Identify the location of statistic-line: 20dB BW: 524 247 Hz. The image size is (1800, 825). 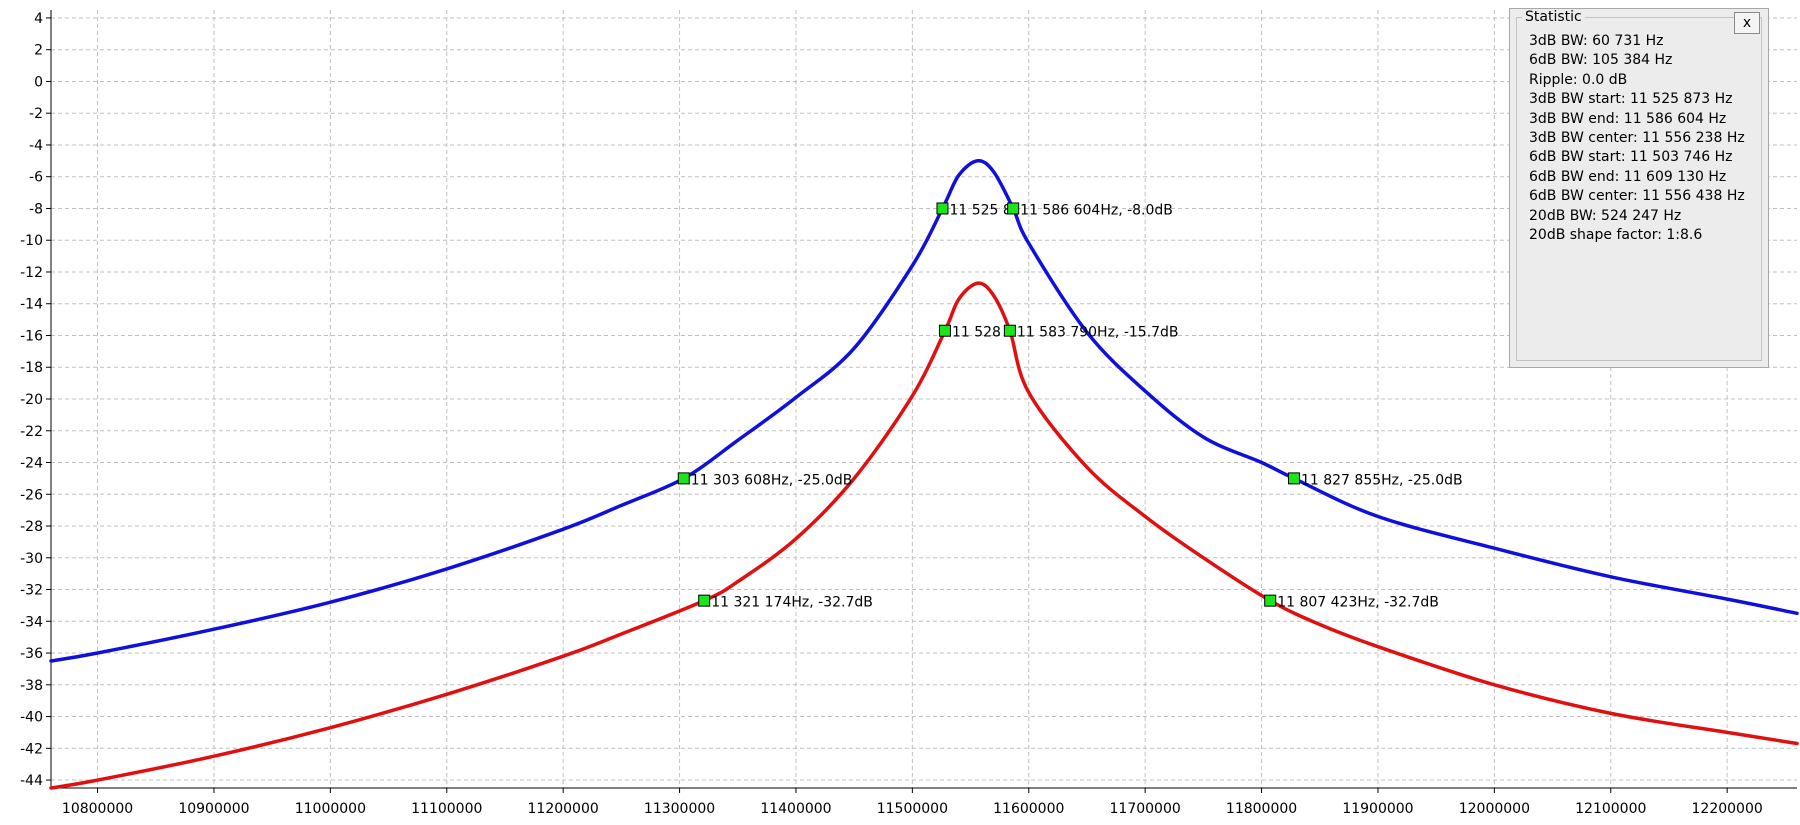
(1605, 215).